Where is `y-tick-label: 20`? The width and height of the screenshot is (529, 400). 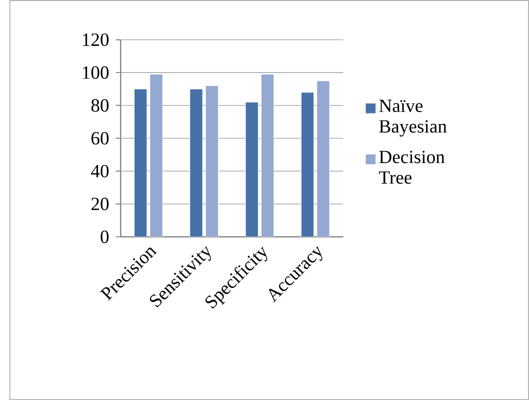
y-tick-label: 20 is located at coordinates (100, 204).